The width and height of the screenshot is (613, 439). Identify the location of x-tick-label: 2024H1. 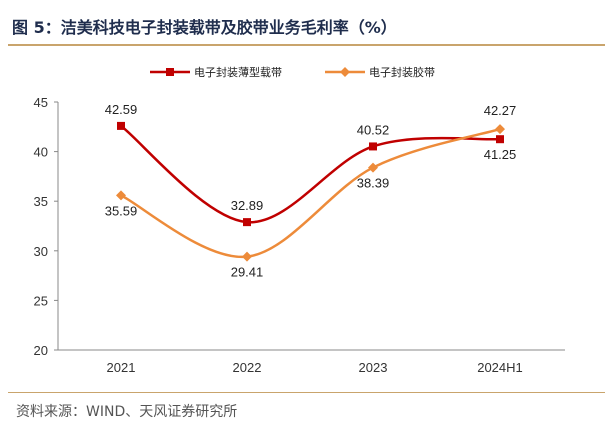
(500, 367).